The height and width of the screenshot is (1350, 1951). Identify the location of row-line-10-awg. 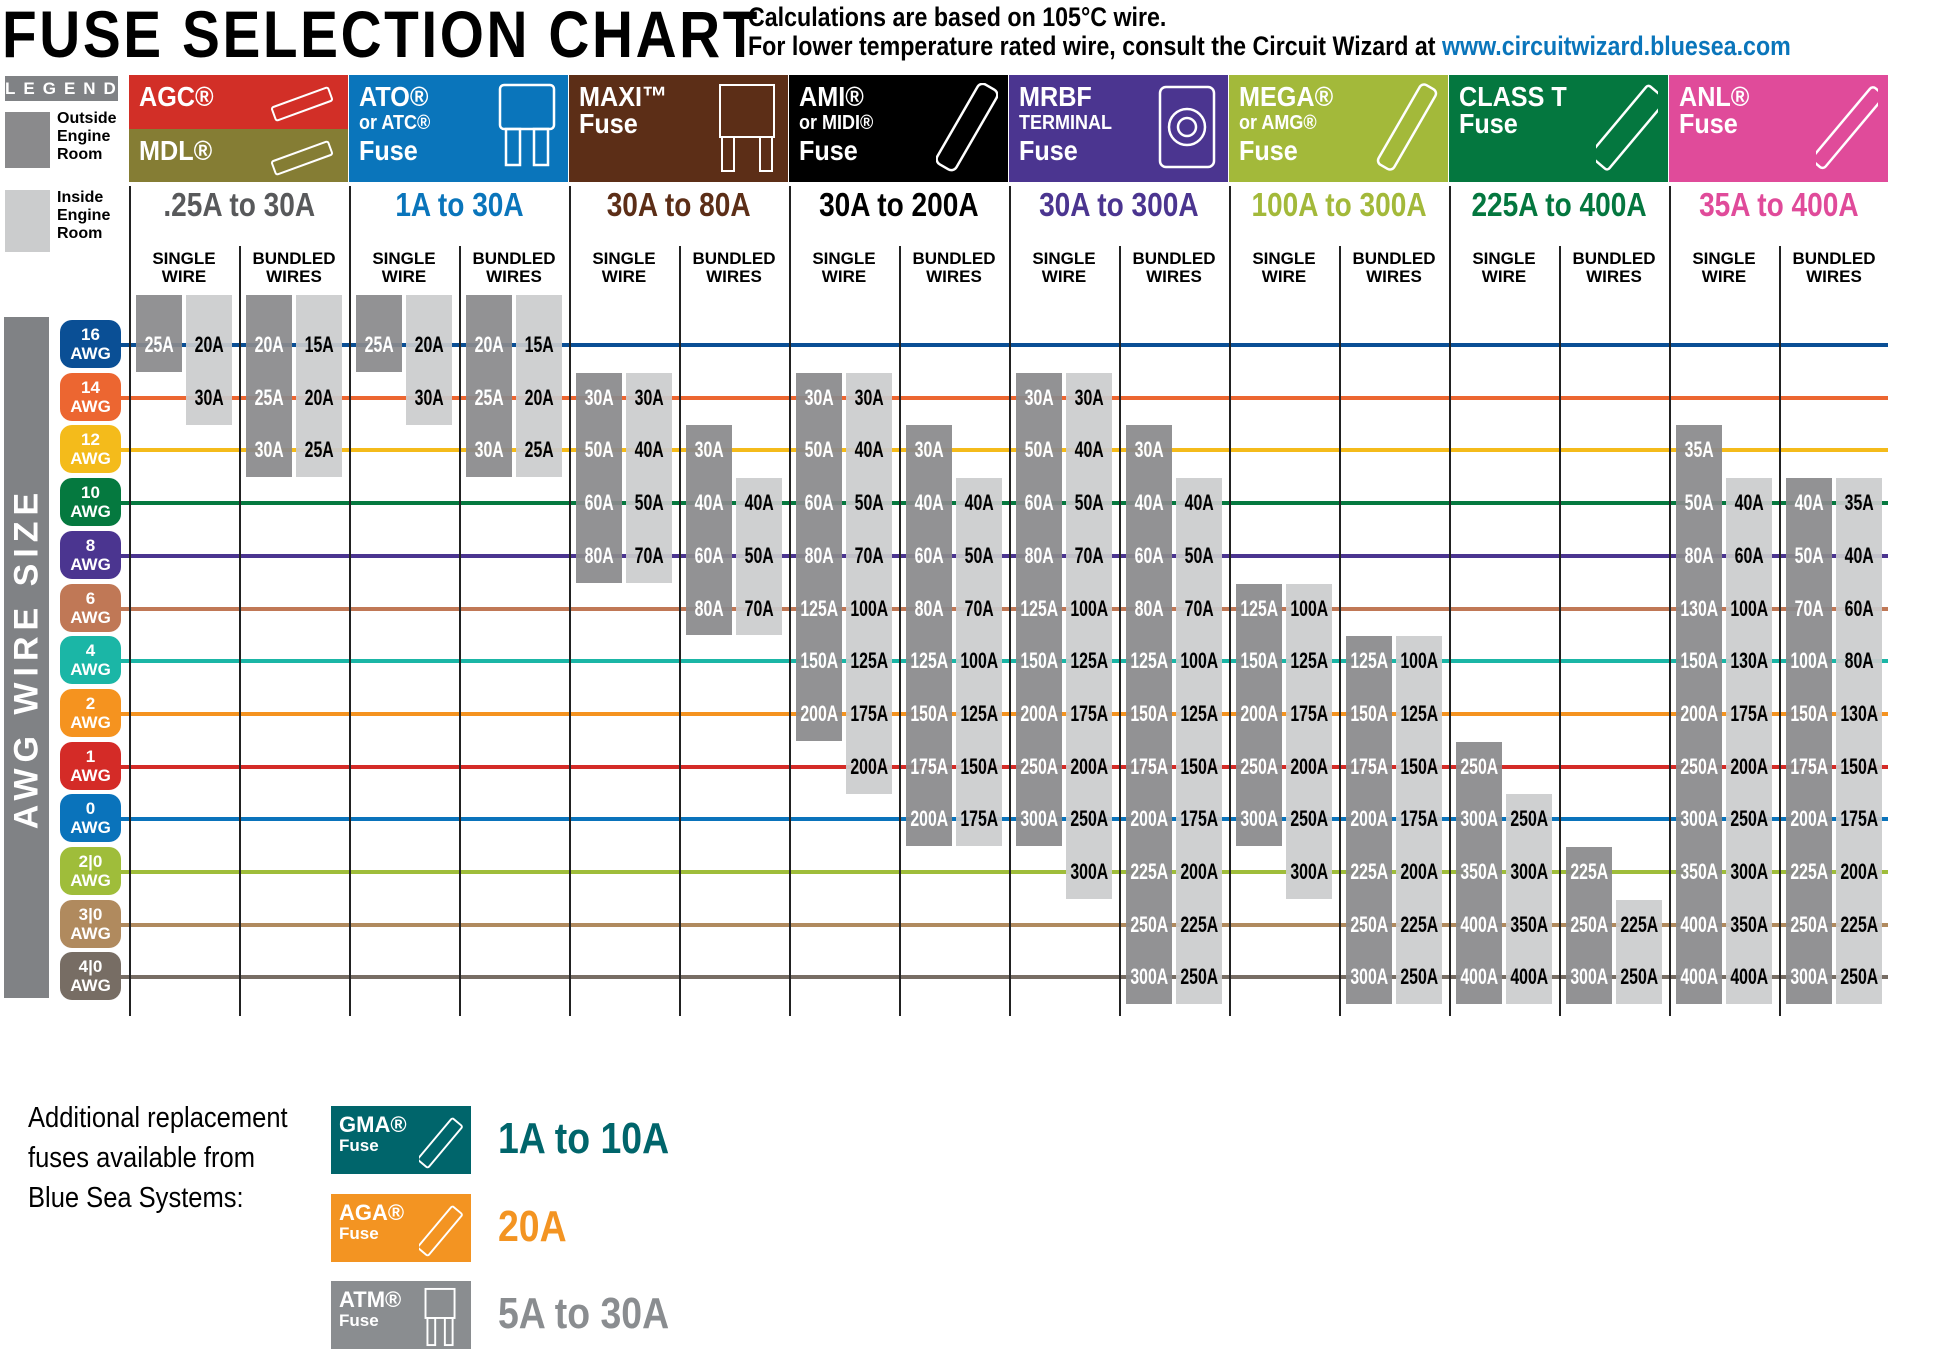
(1004, 503).